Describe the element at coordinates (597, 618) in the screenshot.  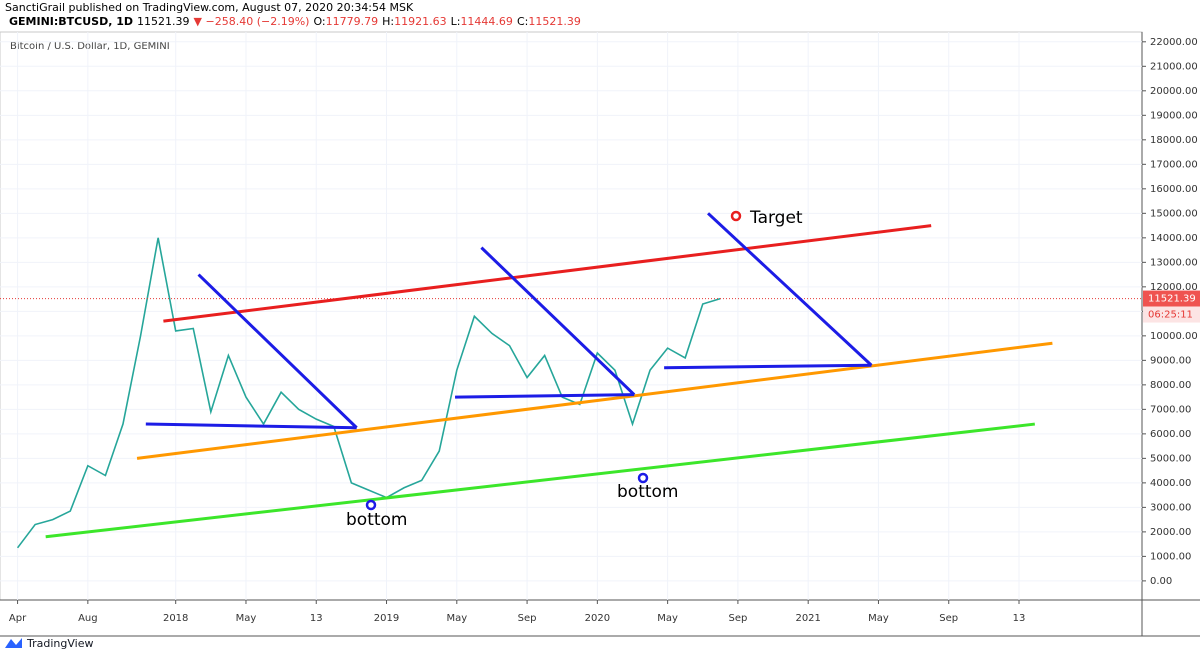
I see `x-tick-label: 2020` at that location.